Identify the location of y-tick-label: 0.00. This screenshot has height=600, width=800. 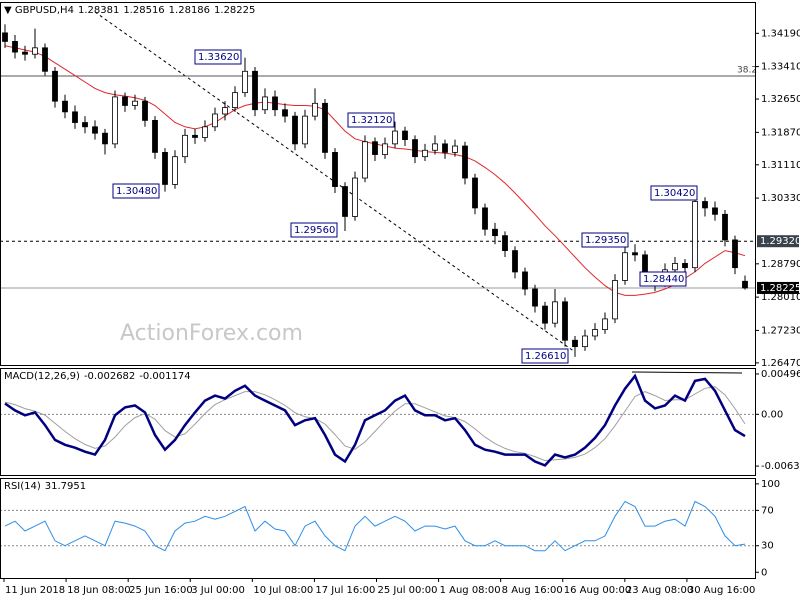
(772, 414).